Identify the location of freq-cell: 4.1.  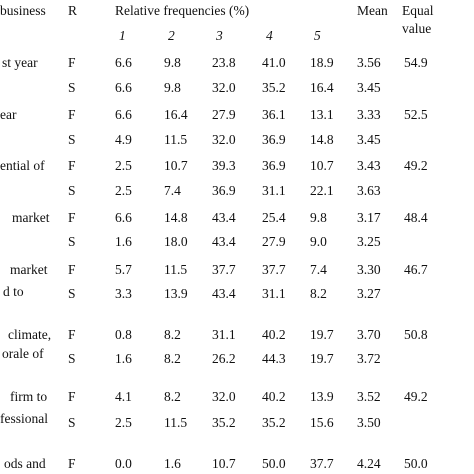
(123, 396).